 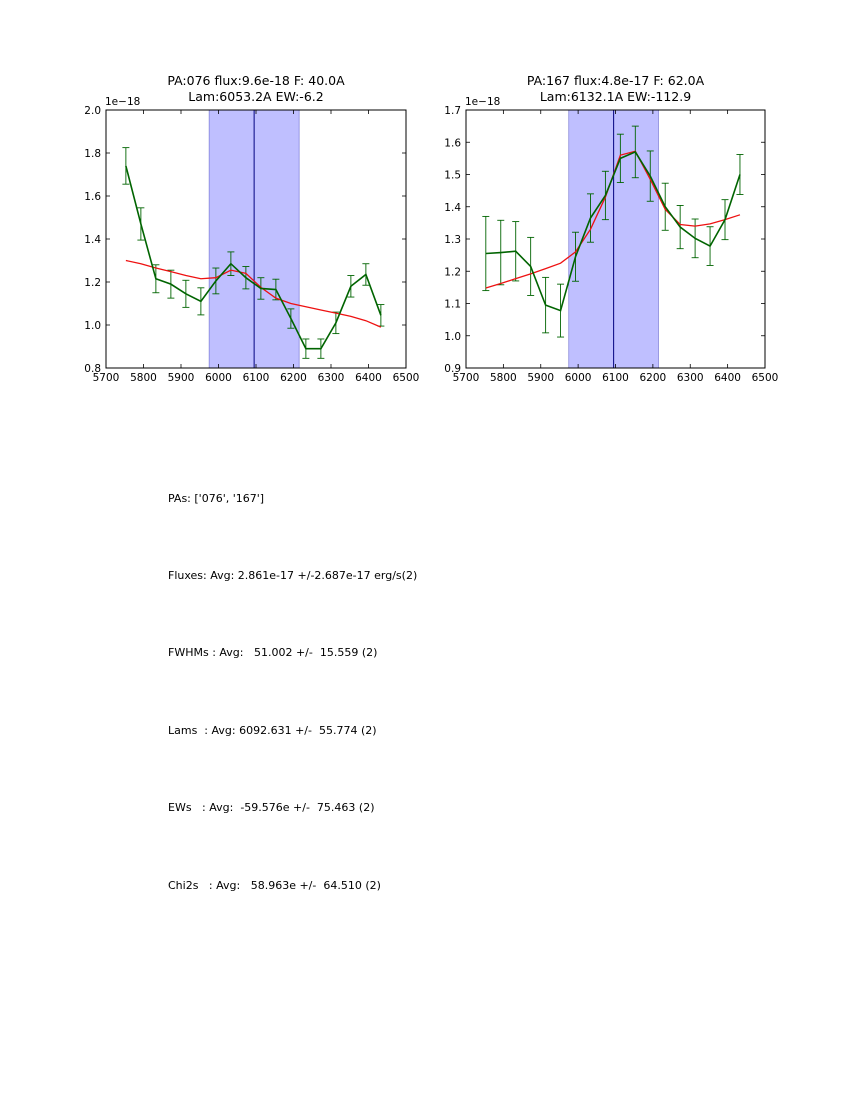 I want to click on summary-pas: PAs: ['076', '167'], so click(x=216, y=498).